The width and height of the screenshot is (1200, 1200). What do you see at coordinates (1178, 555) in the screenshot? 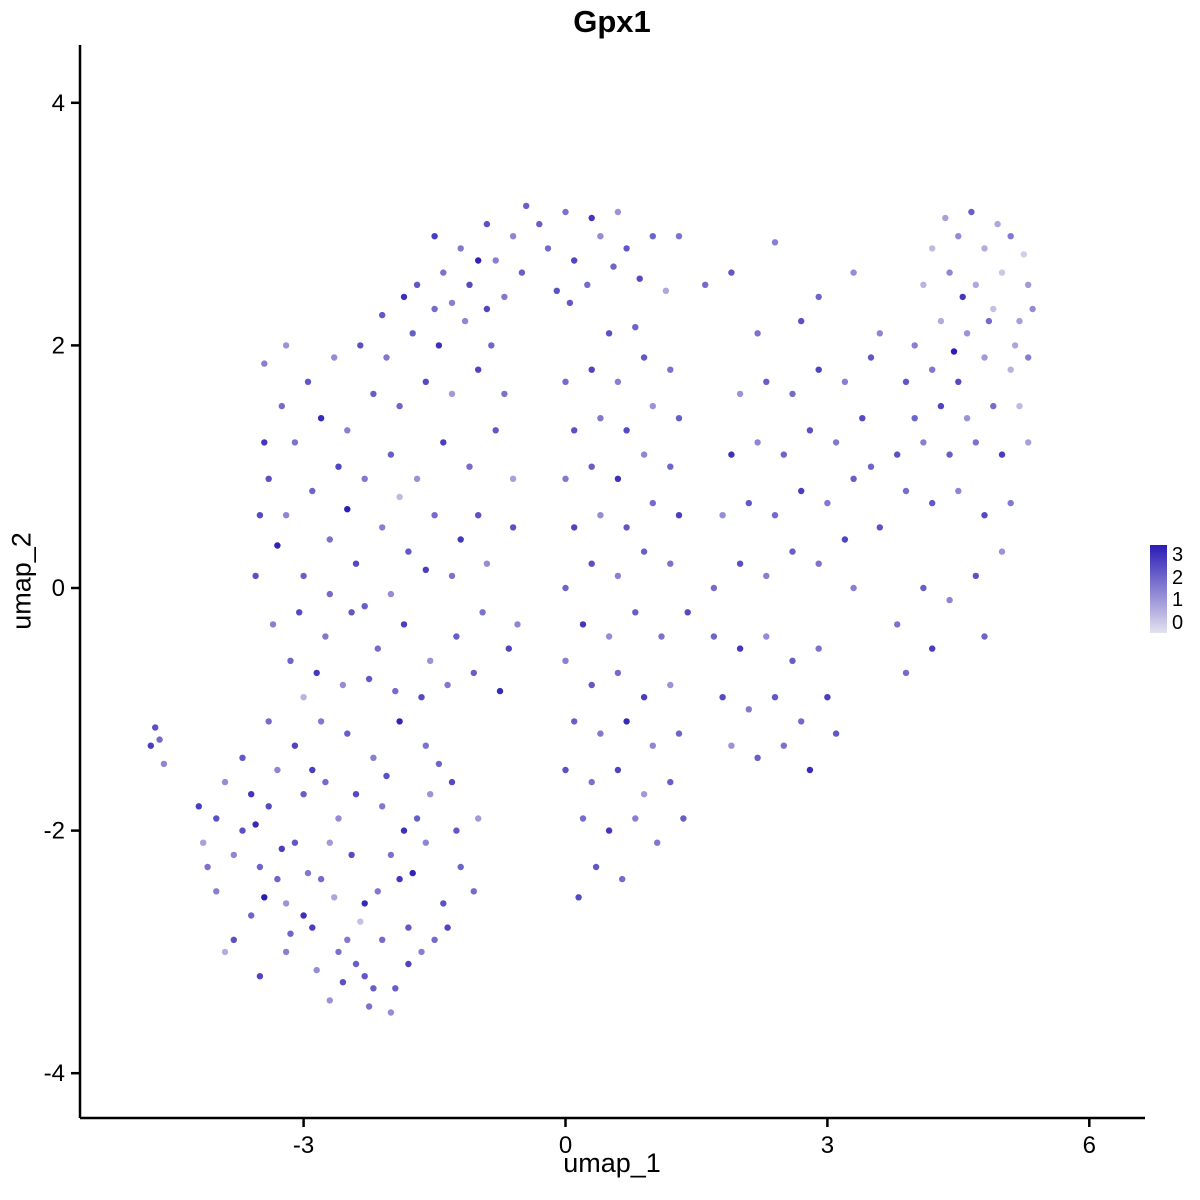
I see `legend-tick-label: 3` at bounding box center [1178, 555].